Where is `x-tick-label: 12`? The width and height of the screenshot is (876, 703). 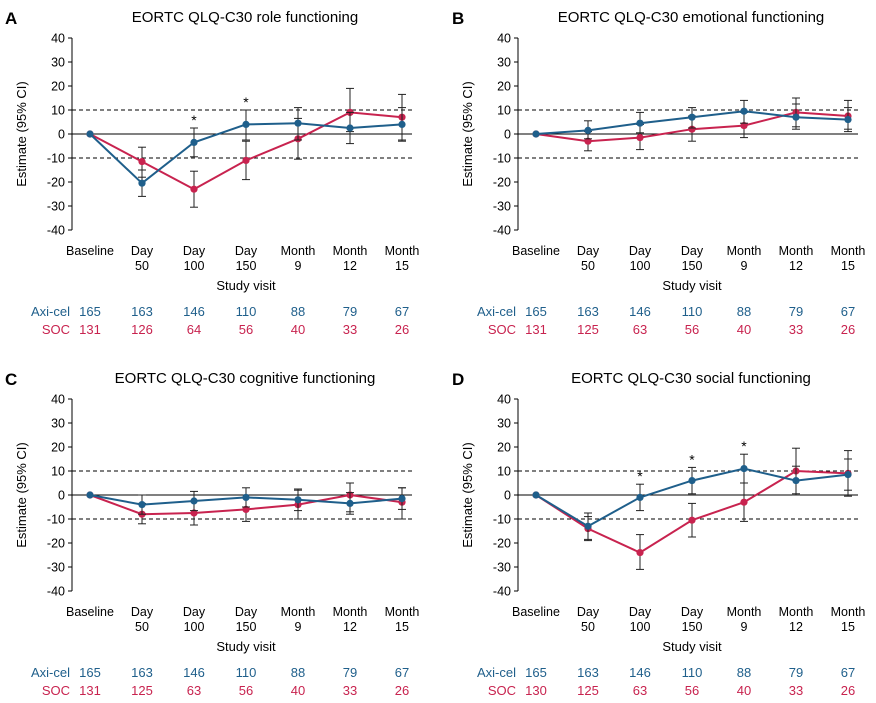 x-tick-label: 12 is located at coordinates (350, 266).